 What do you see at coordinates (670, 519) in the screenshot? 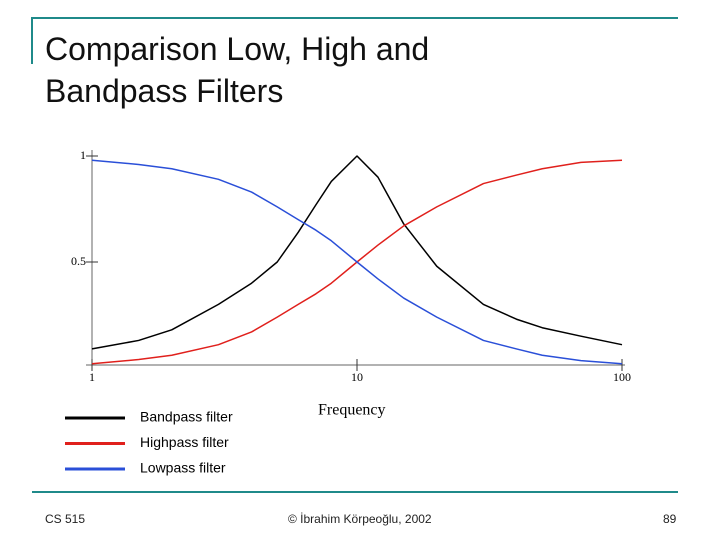
I see `page-number: 89` at bounding box center [670, 519].